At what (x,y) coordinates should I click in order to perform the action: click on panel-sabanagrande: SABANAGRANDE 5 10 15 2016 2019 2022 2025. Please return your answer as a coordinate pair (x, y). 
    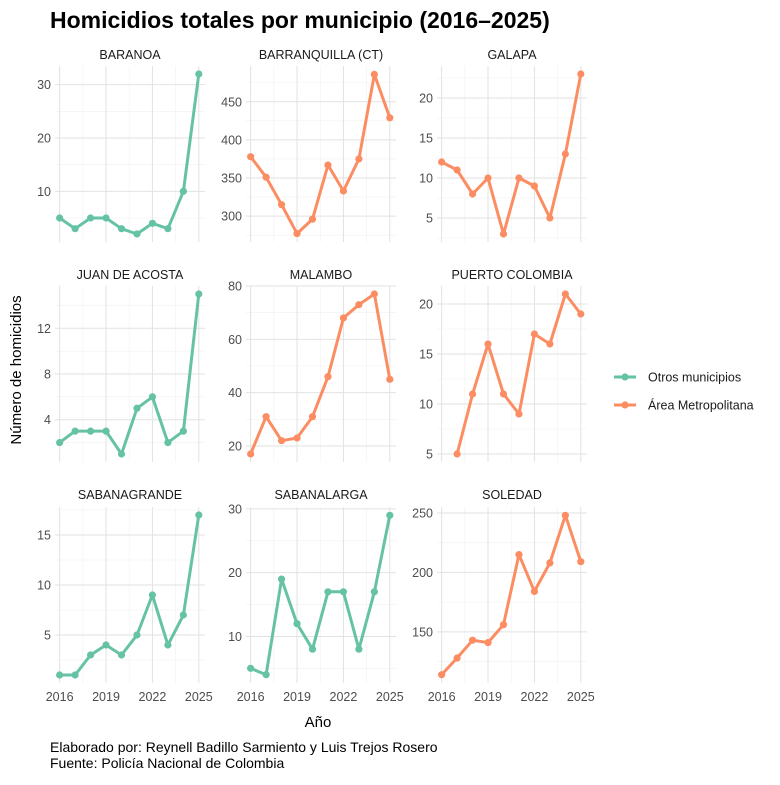
    Looking at the image, I should click on (125, 596).